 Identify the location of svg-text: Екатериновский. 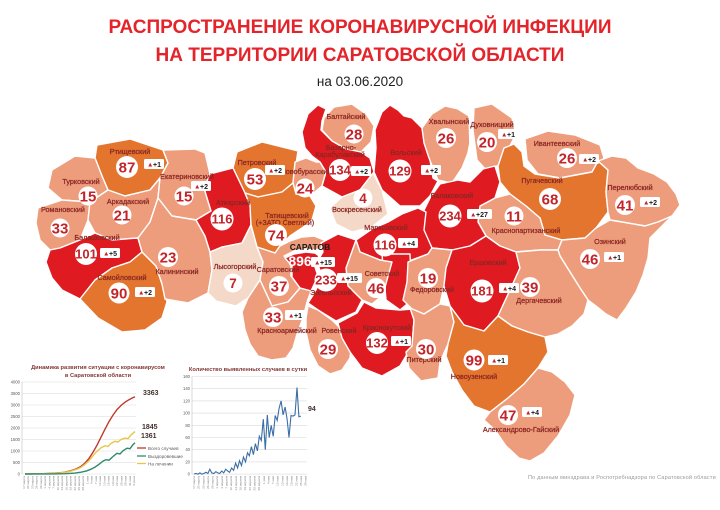
(187, 176).